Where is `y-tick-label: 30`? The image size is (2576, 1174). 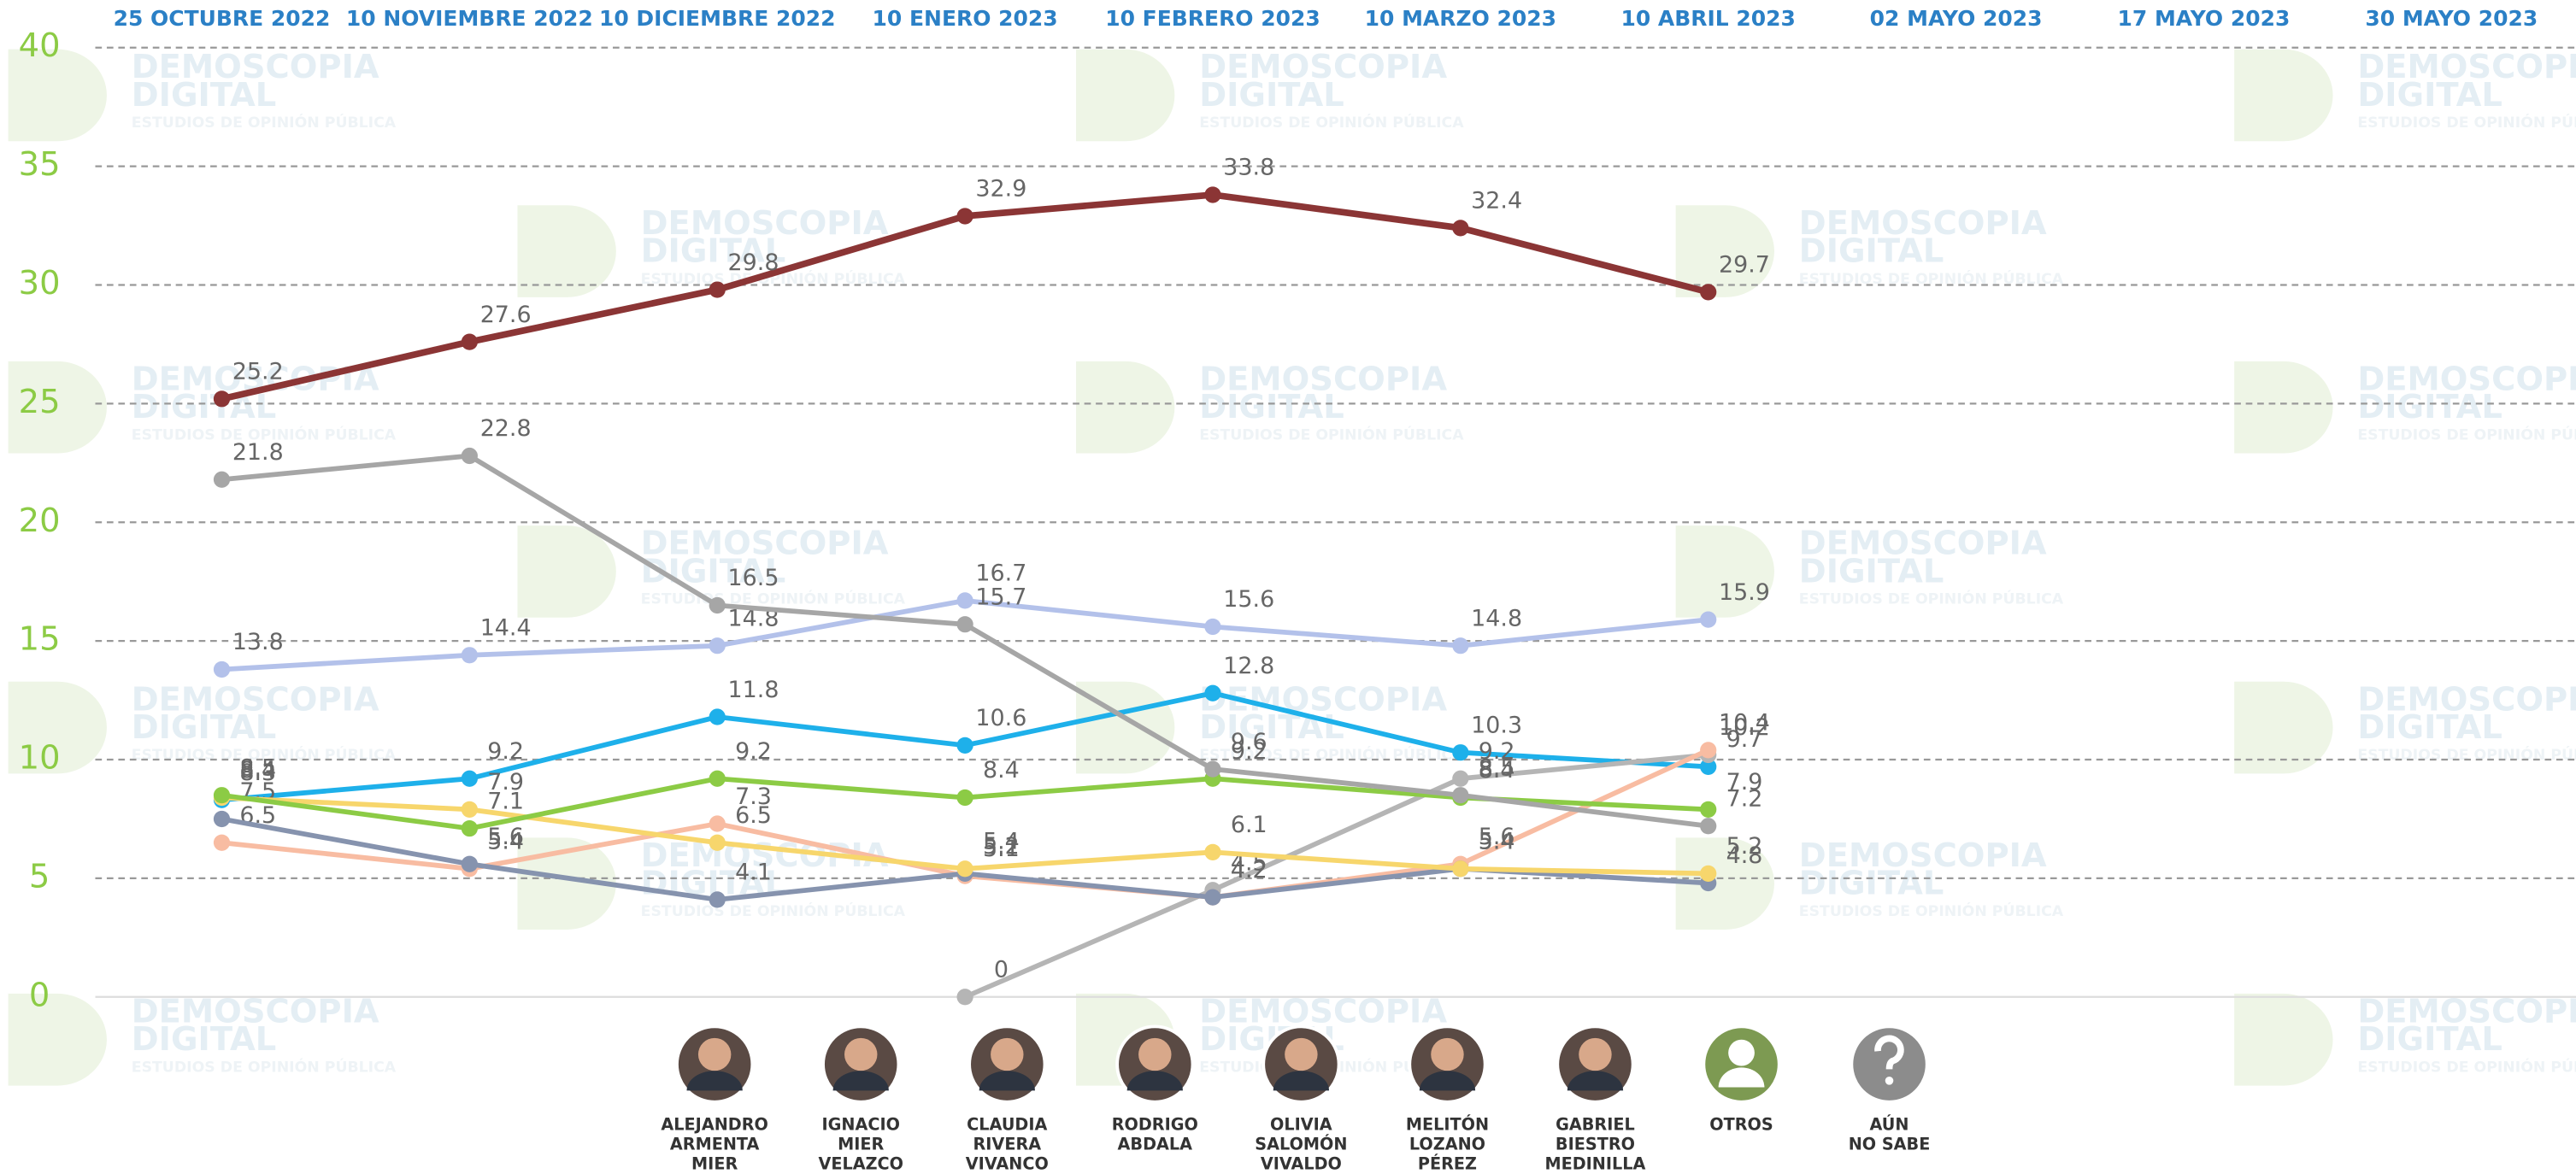
y-tick-label: 30 is located at coordinates (40, 283).